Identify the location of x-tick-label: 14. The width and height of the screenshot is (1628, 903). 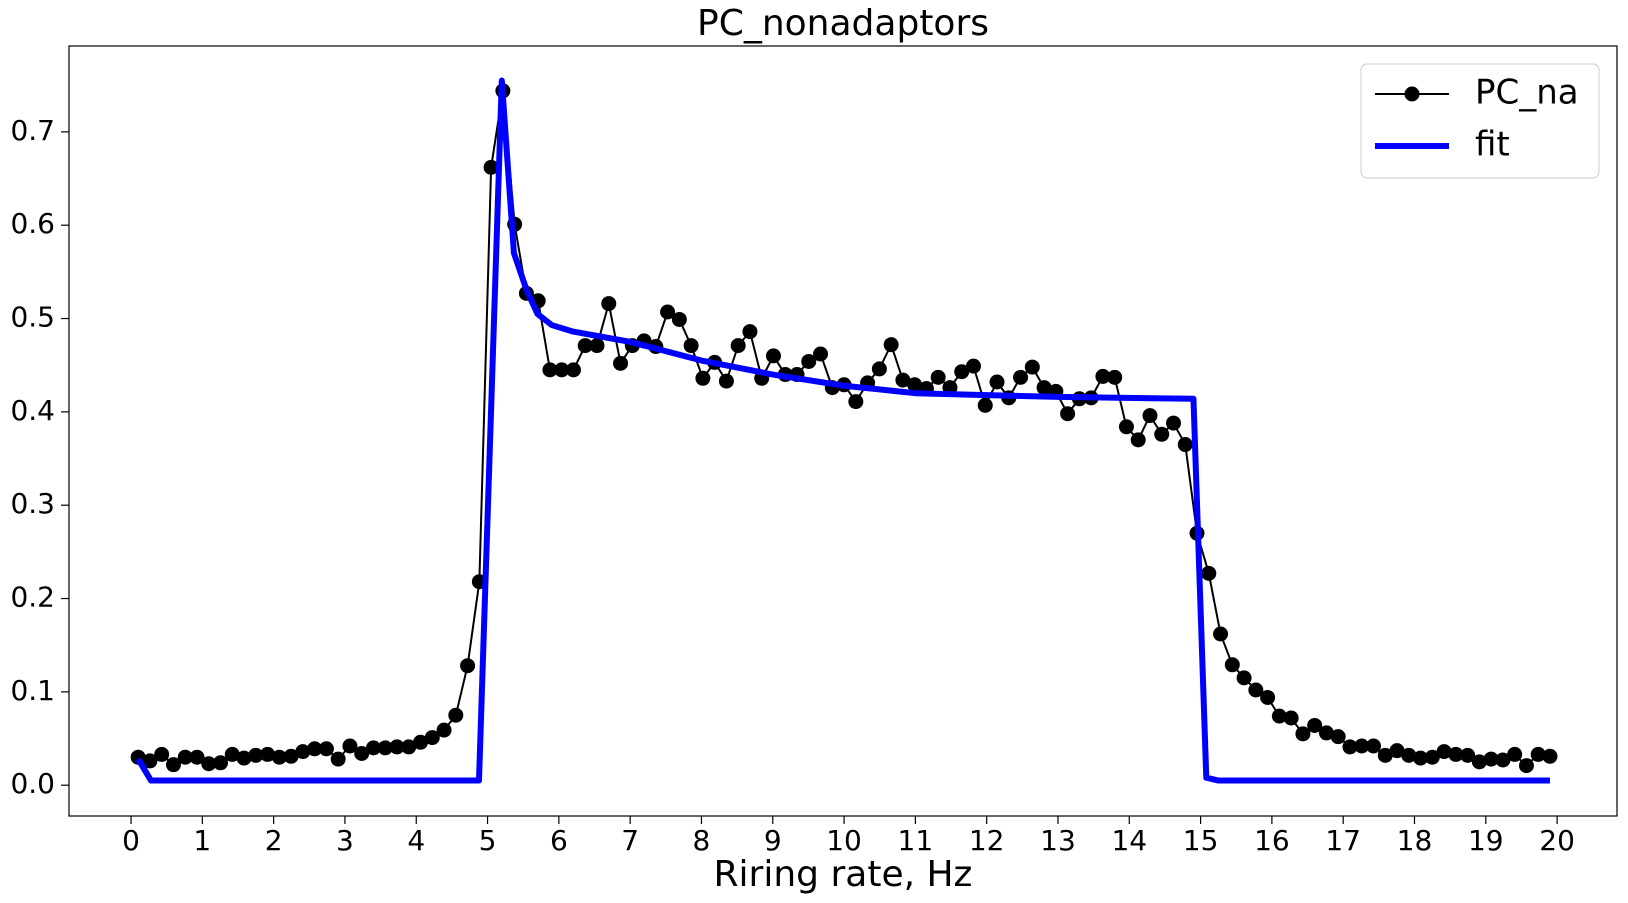
(1129, 840).